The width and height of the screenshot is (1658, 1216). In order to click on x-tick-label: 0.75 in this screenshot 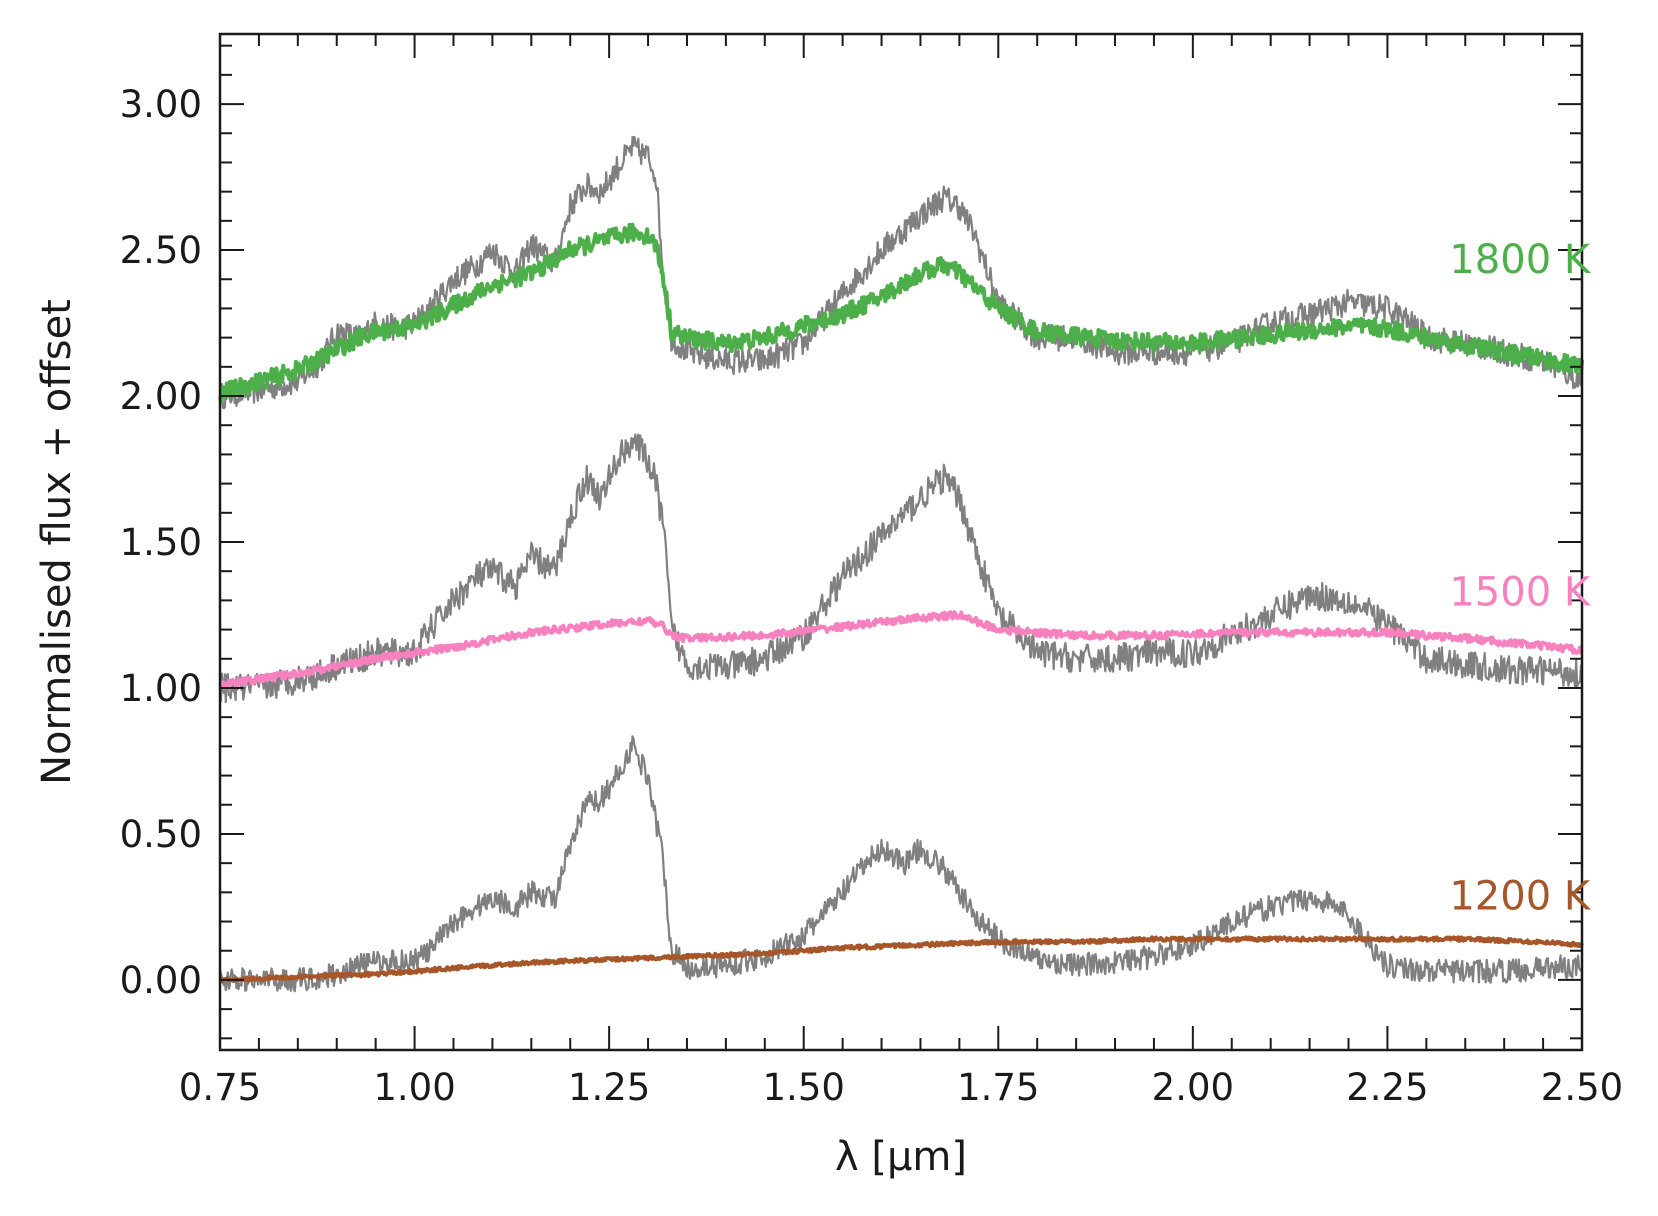, I will do `click(220, 1087)`.